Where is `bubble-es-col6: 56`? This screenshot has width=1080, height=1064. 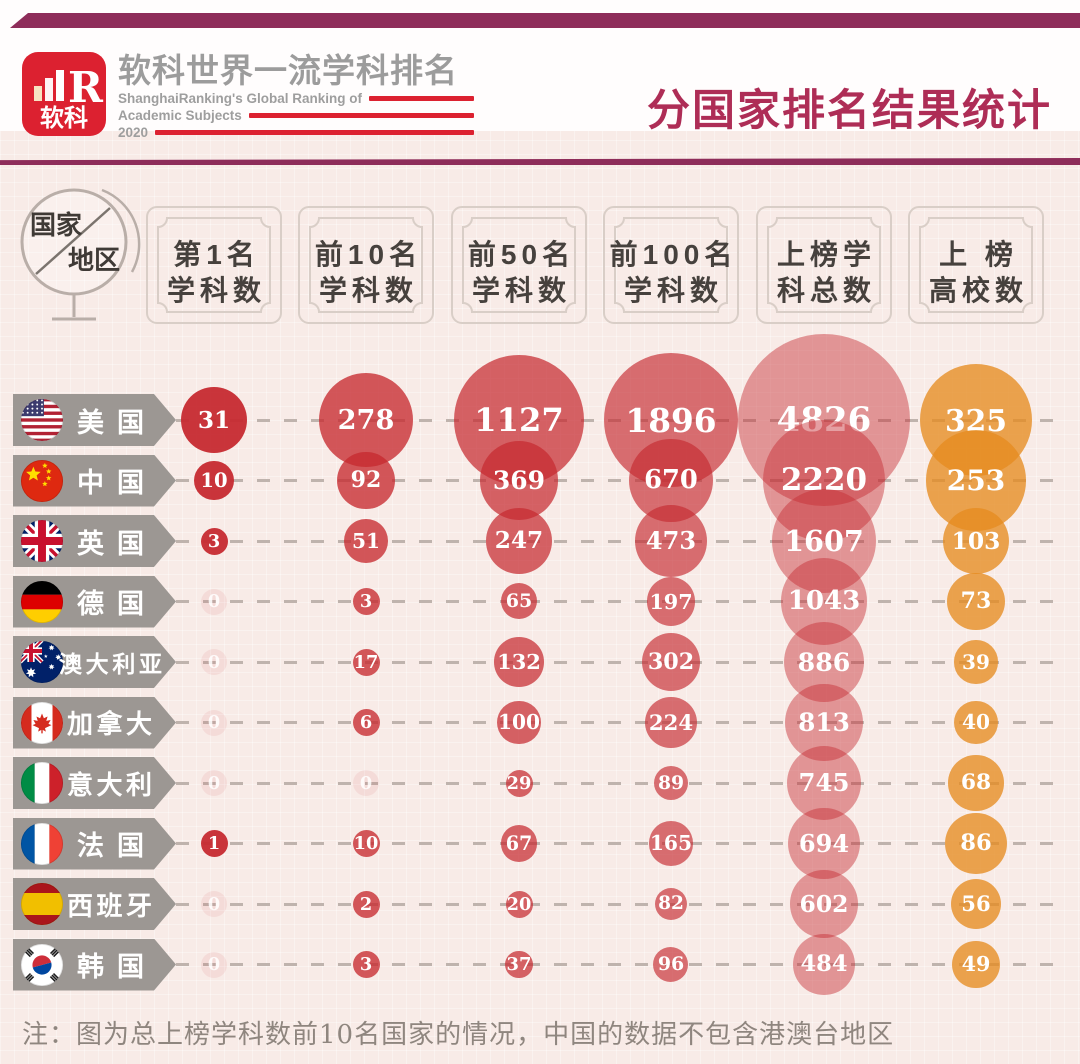 bubble-es-col6: 56 is located at coordinates (976, 904).